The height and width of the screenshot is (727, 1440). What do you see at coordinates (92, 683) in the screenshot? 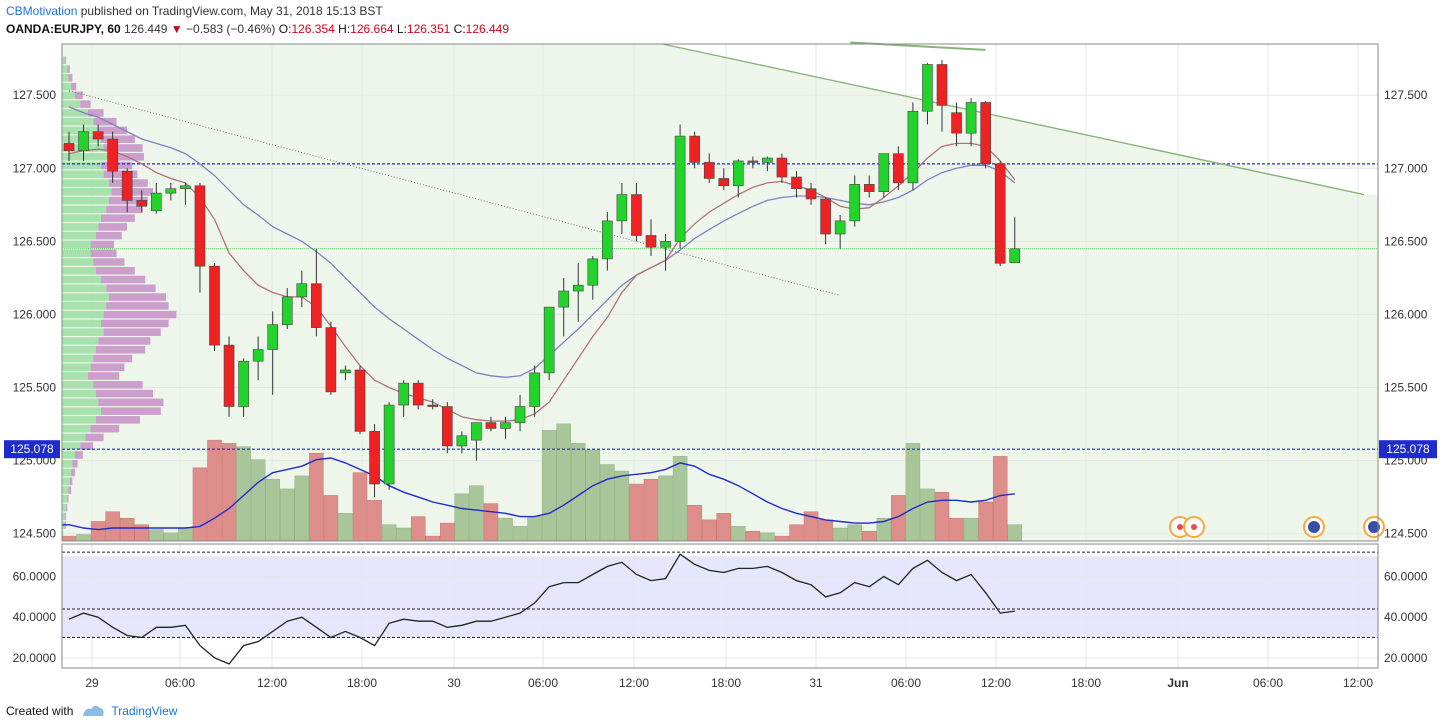
I see `x-tick-label: 29` at bounding box center [92, 683].